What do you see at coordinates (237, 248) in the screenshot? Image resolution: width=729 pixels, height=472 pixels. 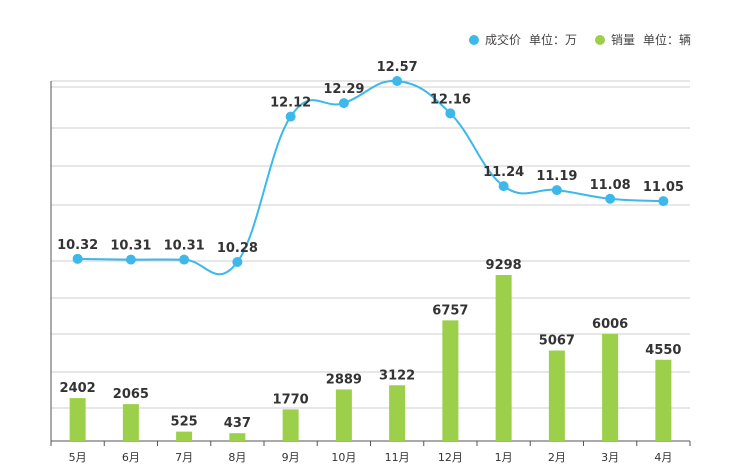 I see `price-point-label: 10.28` at bounding box center [237, 248].